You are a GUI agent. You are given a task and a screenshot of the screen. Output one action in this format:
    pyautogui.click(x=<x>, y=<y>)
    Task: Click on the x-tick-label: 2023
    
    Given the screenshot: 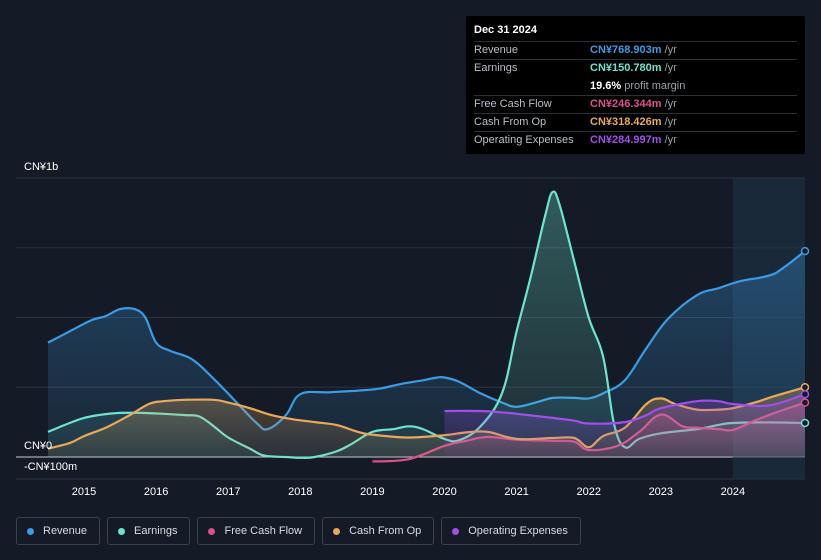 What is the action you would take?
    pyautogui.click(x=661, y=492)
    